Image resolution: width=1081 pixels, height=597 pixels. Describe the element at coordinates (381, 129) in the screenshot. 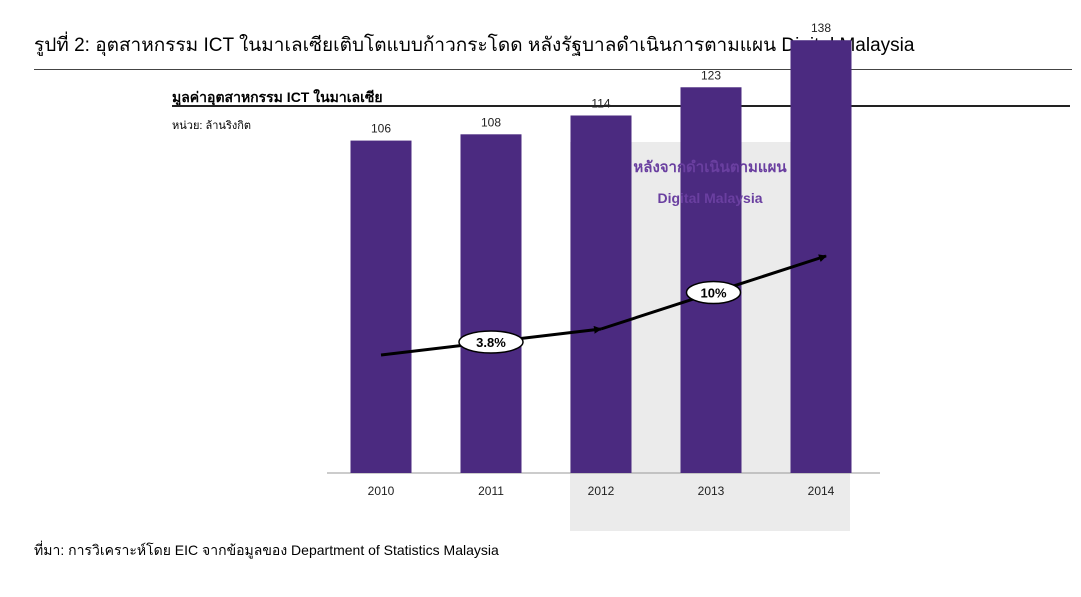

I see `data-label-2010: 106` at that location.